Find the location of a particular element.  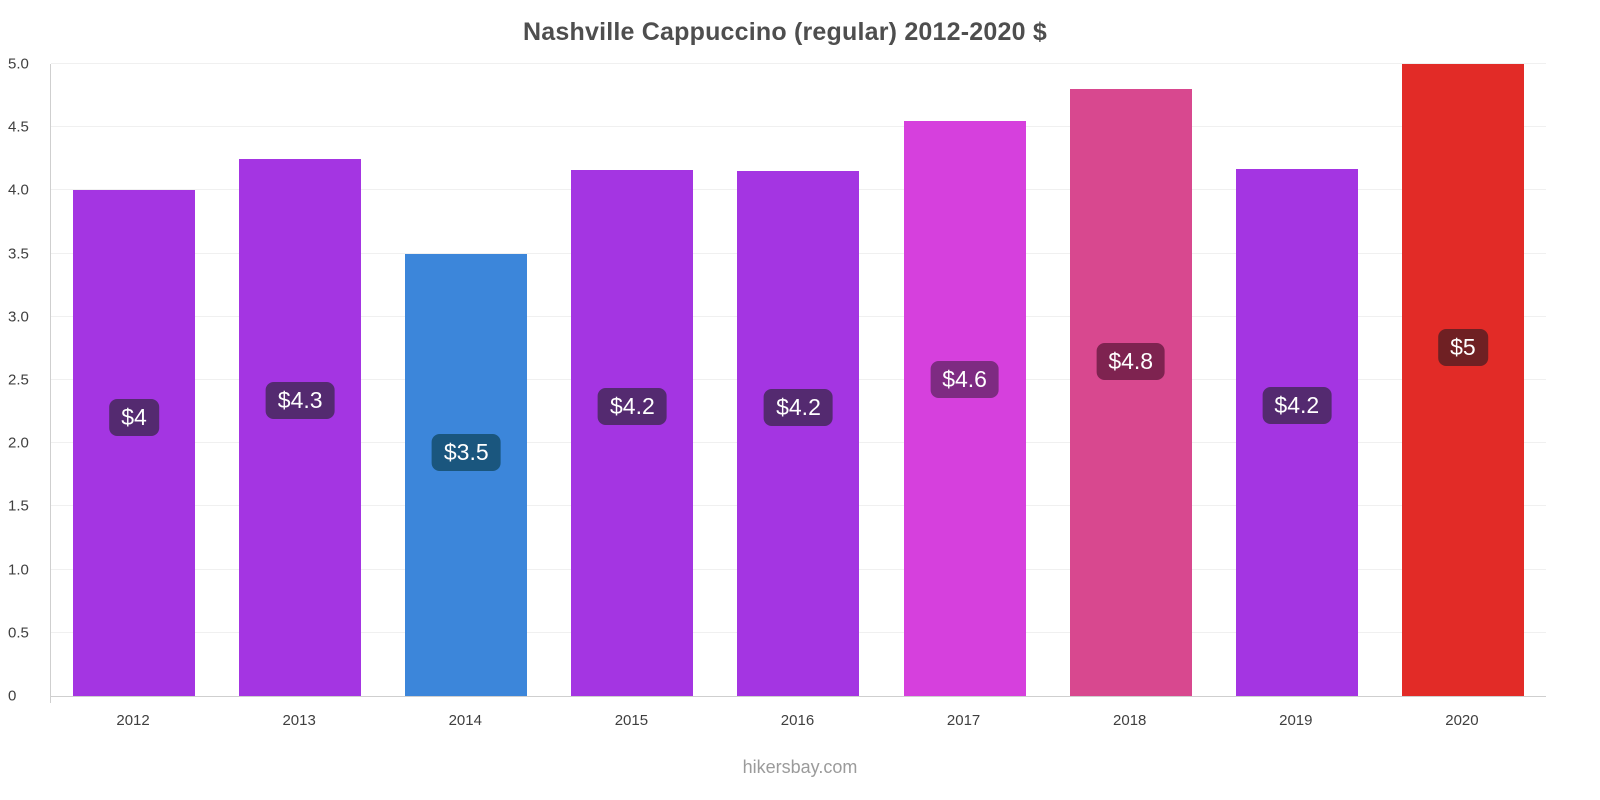

bar-value-badge: $4 is located at coordinates (134, 418).